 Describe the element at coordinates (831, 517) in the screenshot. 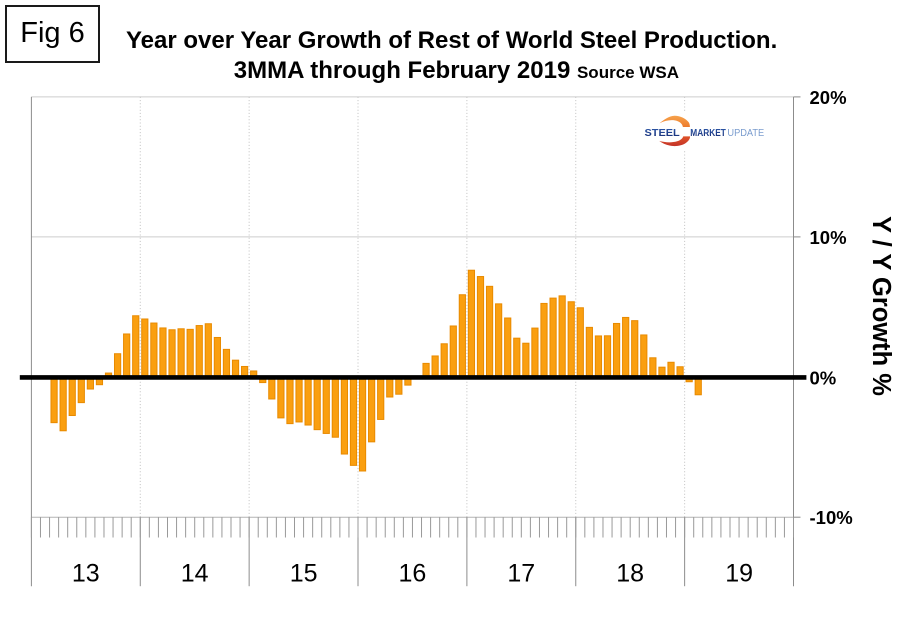

I see `svg-text: -10%` at that location.